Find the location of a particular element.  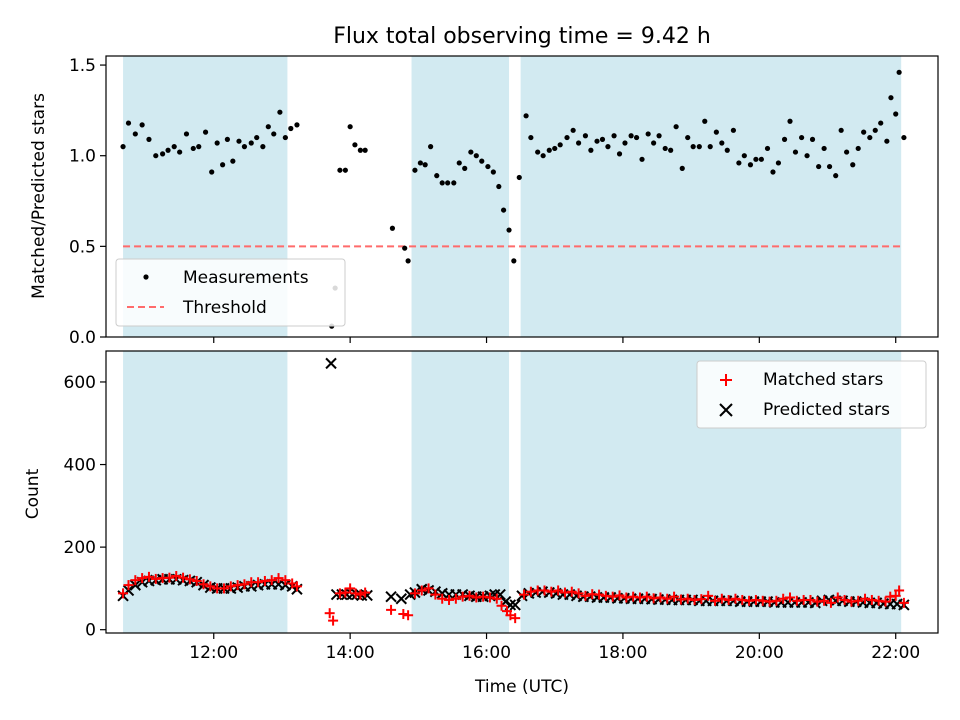

bottom-x-ticks: 12:00 14:00 16:00 18:00 20:00 22:00 is located at coordinates (554, 648).